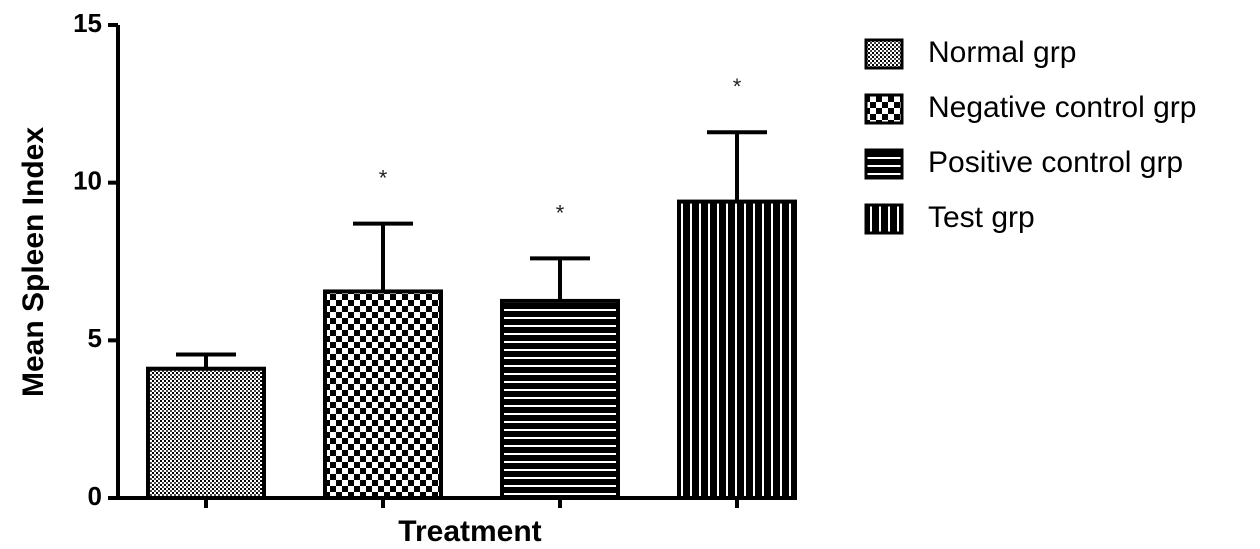 This screenshot has width=1260, height=549. What do you see at coordinates (1055, 162) in the screenshot?
I see `legend-label: Positive control grp` at bounding box center [1055, 162].